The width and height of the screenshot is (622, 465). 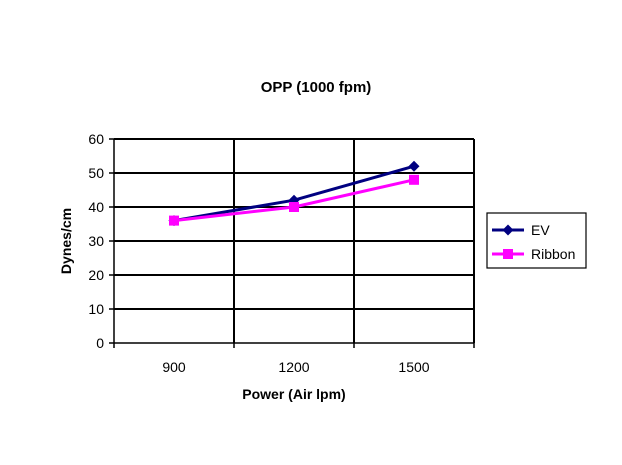 I want to click on y-tick-label: 20, so click(x=96, y=275).